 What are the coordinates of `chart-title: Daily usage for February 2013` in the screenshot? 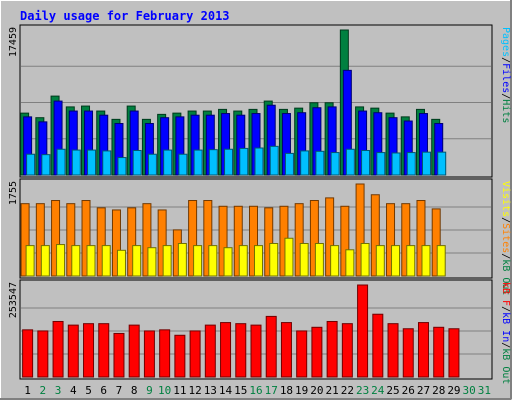 It's located at (125, 16).